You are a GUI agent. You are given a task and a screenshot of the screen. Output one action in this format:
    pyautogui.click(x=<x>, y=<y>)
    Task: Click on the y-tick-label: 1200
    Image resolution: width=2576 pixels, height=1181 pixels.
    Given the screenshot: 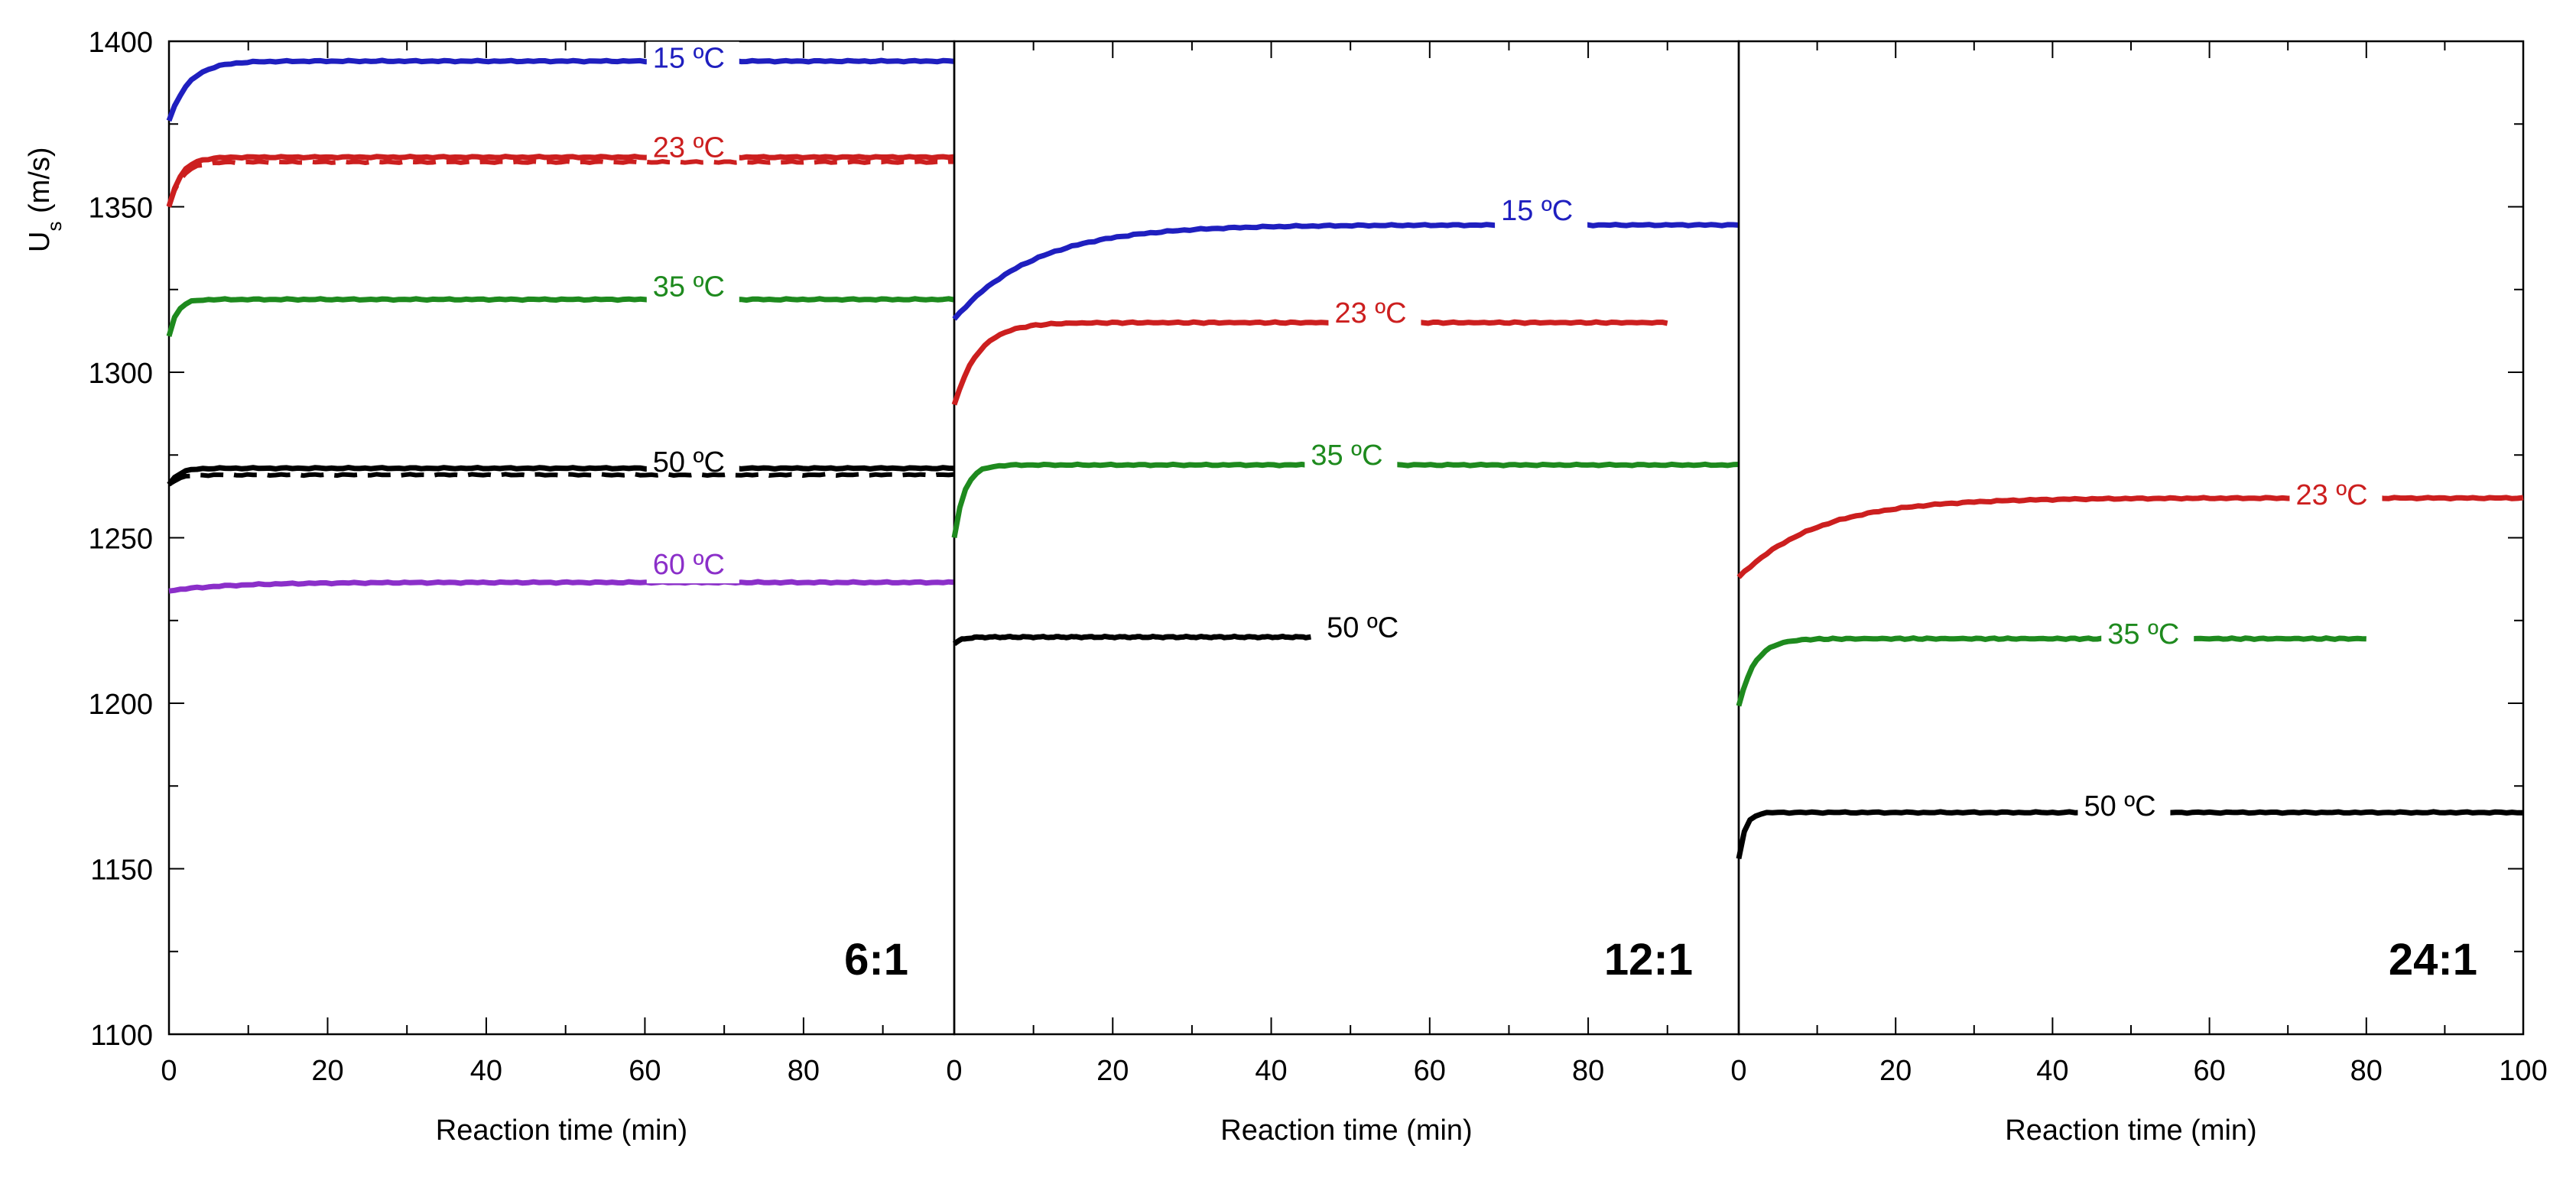 What is the action you would take?
    pyautogui.click(x=121, y=705)
    